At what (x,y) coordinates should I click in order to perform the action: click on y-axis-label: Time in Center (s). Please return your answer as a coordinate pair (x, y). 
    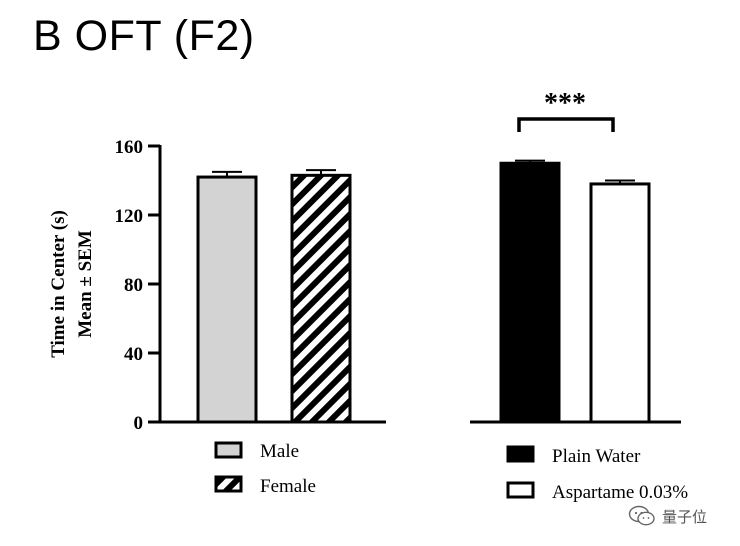
    Looking at the image, I should click on (58, 284).